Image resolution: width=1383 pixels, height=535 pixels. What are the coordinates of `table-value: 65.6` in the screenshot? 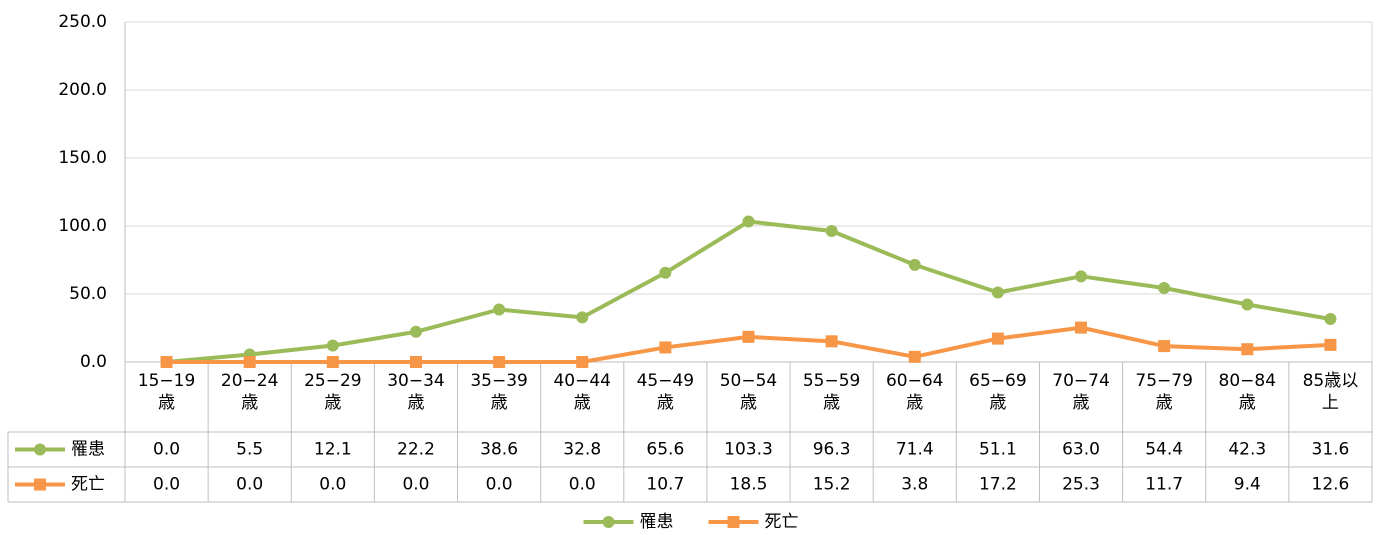 It's located at (665, 450).